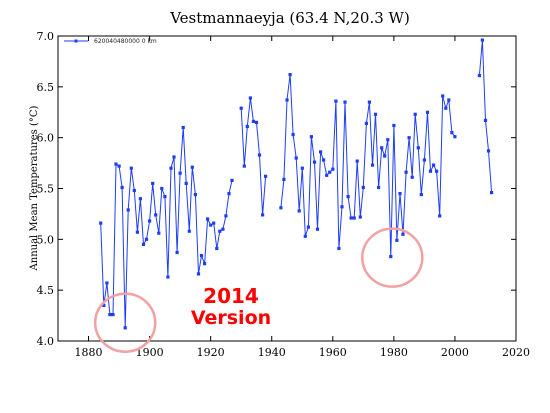  I want to click on annotation-2014: 2014, so click(231, 296).